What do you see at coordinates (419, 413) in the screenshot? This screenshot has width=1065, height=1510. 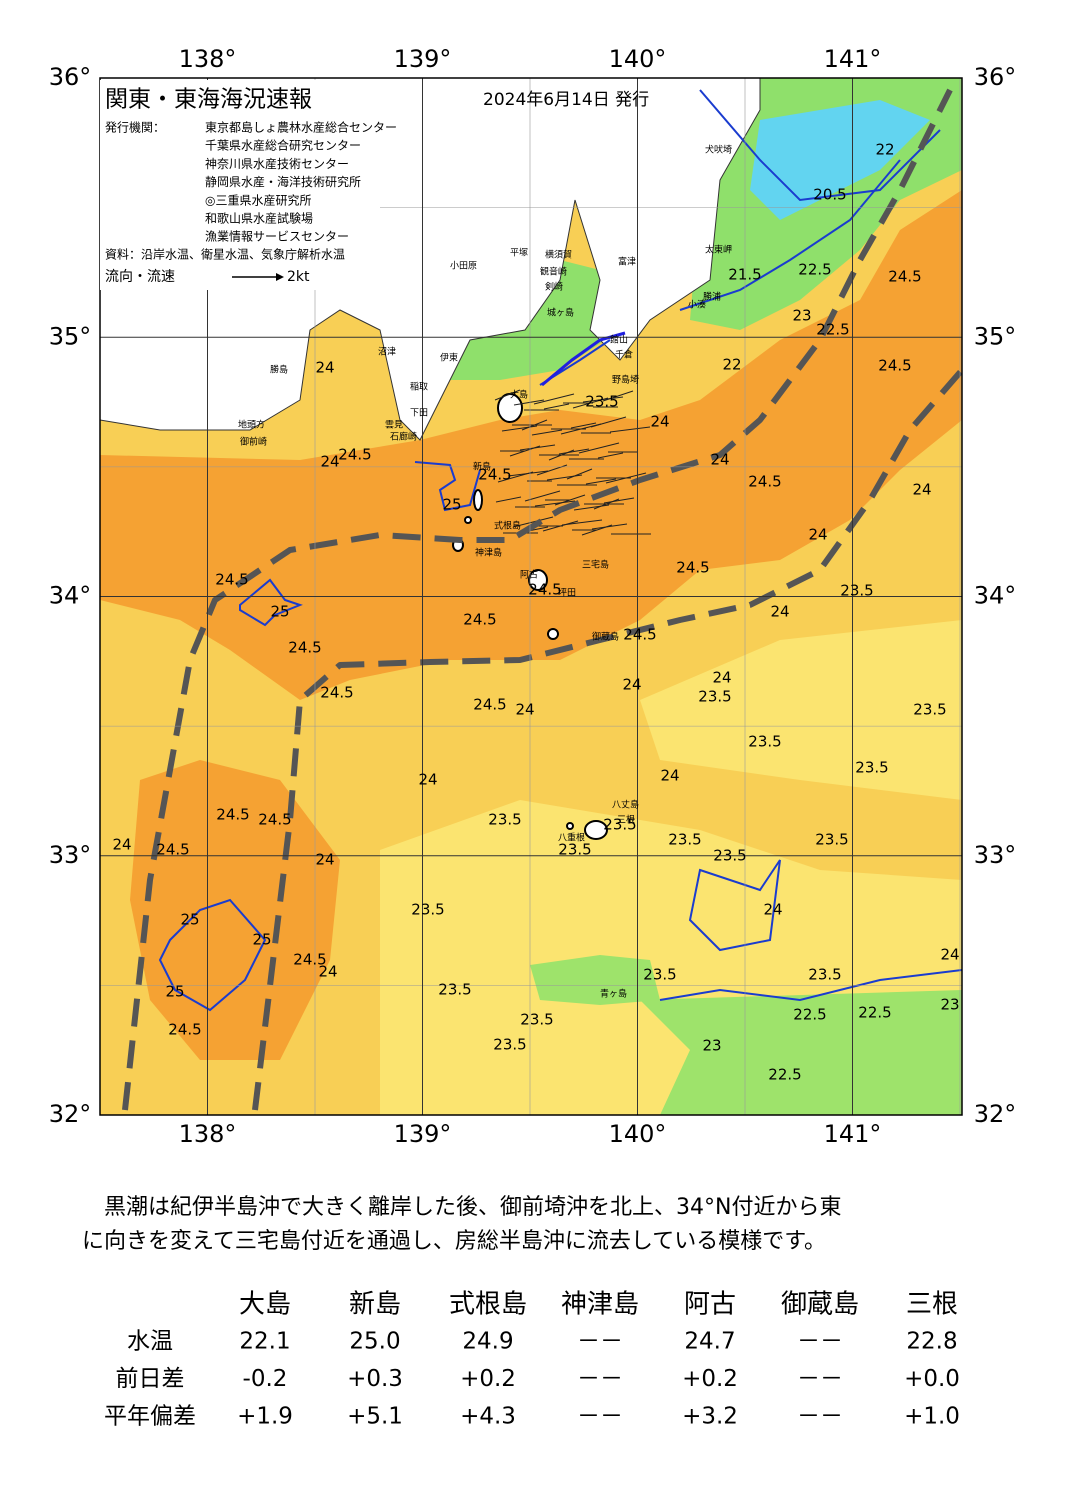 I see `place-name: 下田` at bounding box center [419, 413].